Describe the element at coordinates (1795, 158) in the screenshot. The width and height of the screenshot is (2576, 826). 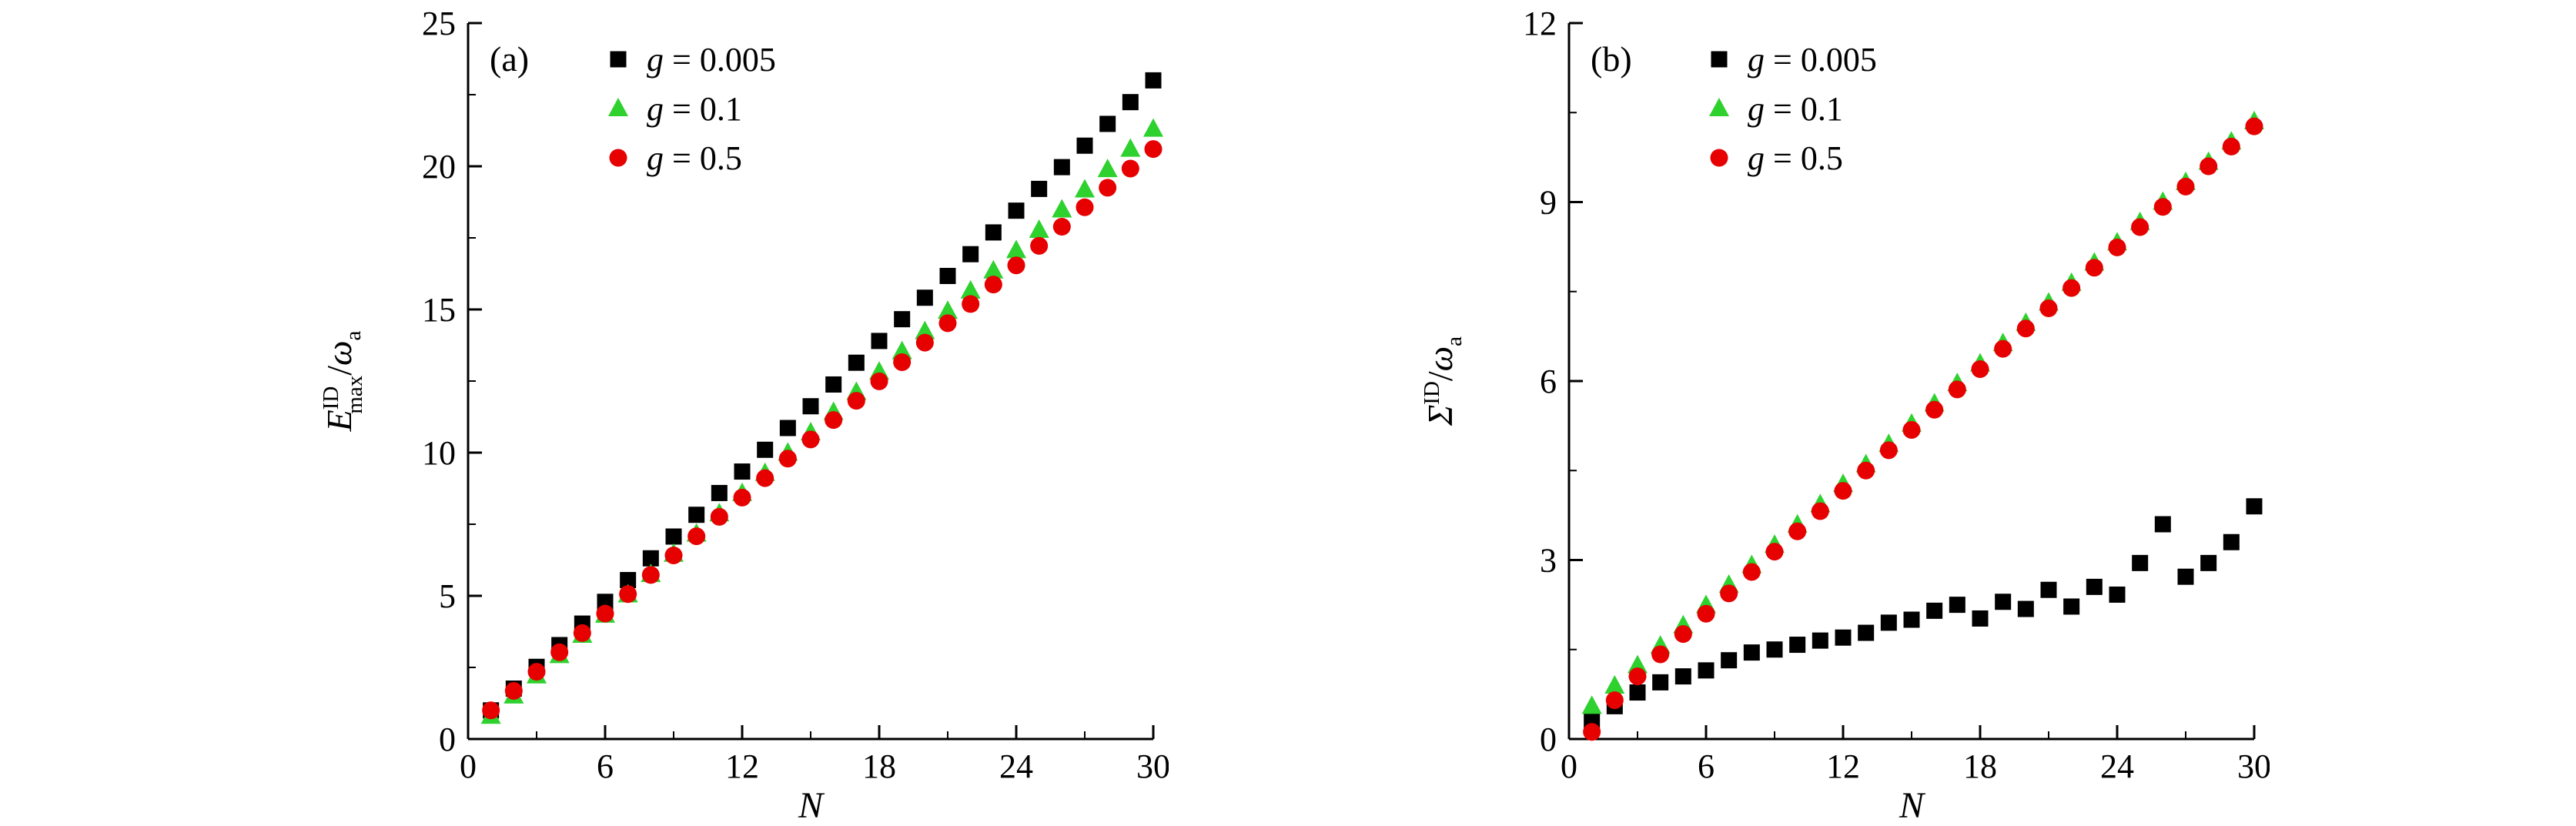
I see `legend-label: g = 0.5` at that location.